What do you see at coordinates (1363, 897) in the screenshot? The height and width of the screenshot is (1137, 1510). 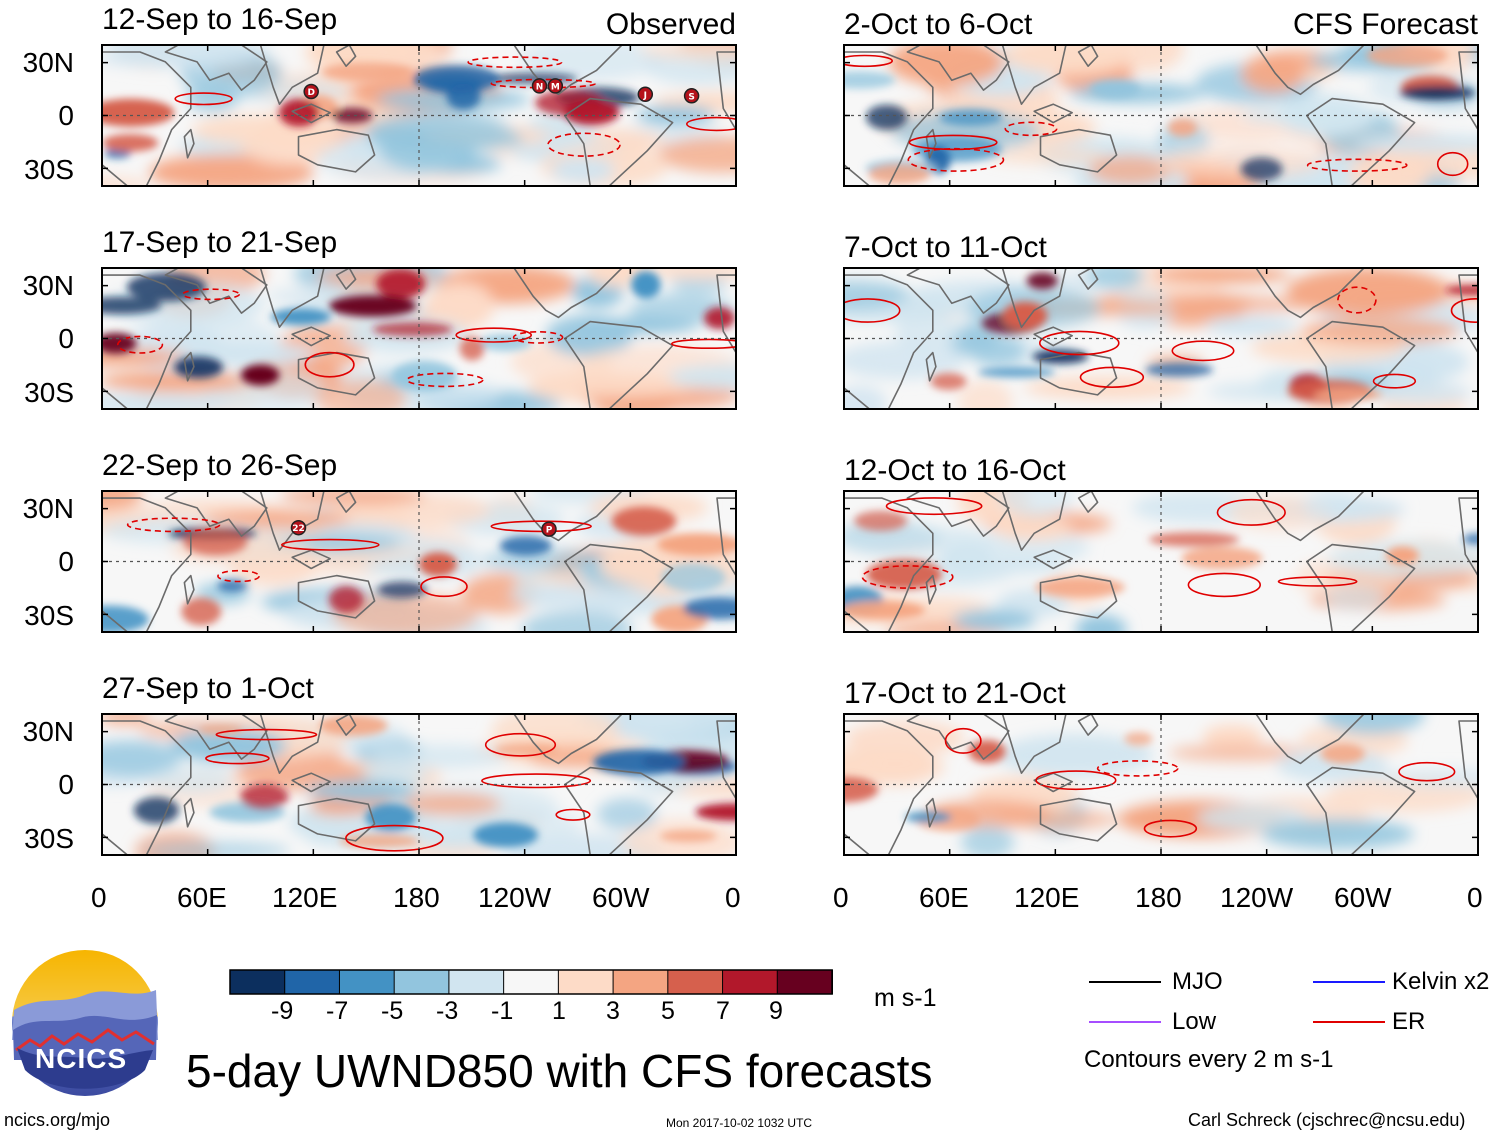 I see `lon-tick-60w-right: 60W` at bounding box center [1363, 897].